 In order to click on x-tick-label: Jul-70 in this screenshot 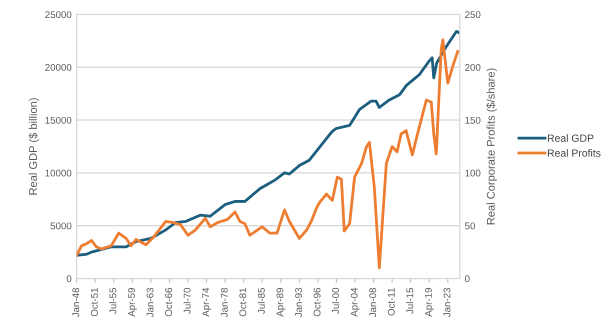, I will do `click(187, 301)`.